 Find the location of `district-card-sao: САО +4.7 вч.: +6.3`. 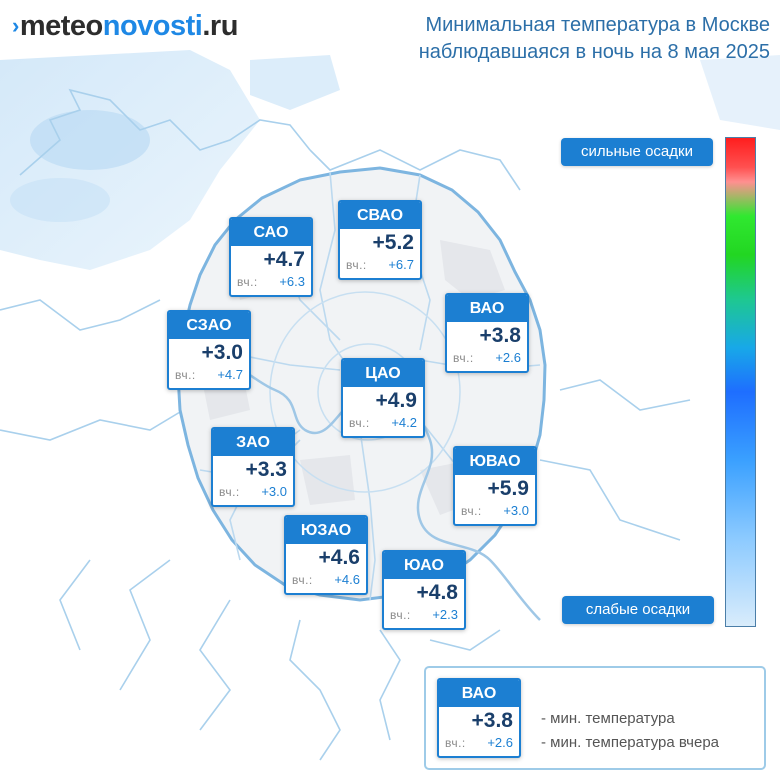

district-card-sao: САО +4.7 вч.: +6.3 is located at coordinates (271, 257).